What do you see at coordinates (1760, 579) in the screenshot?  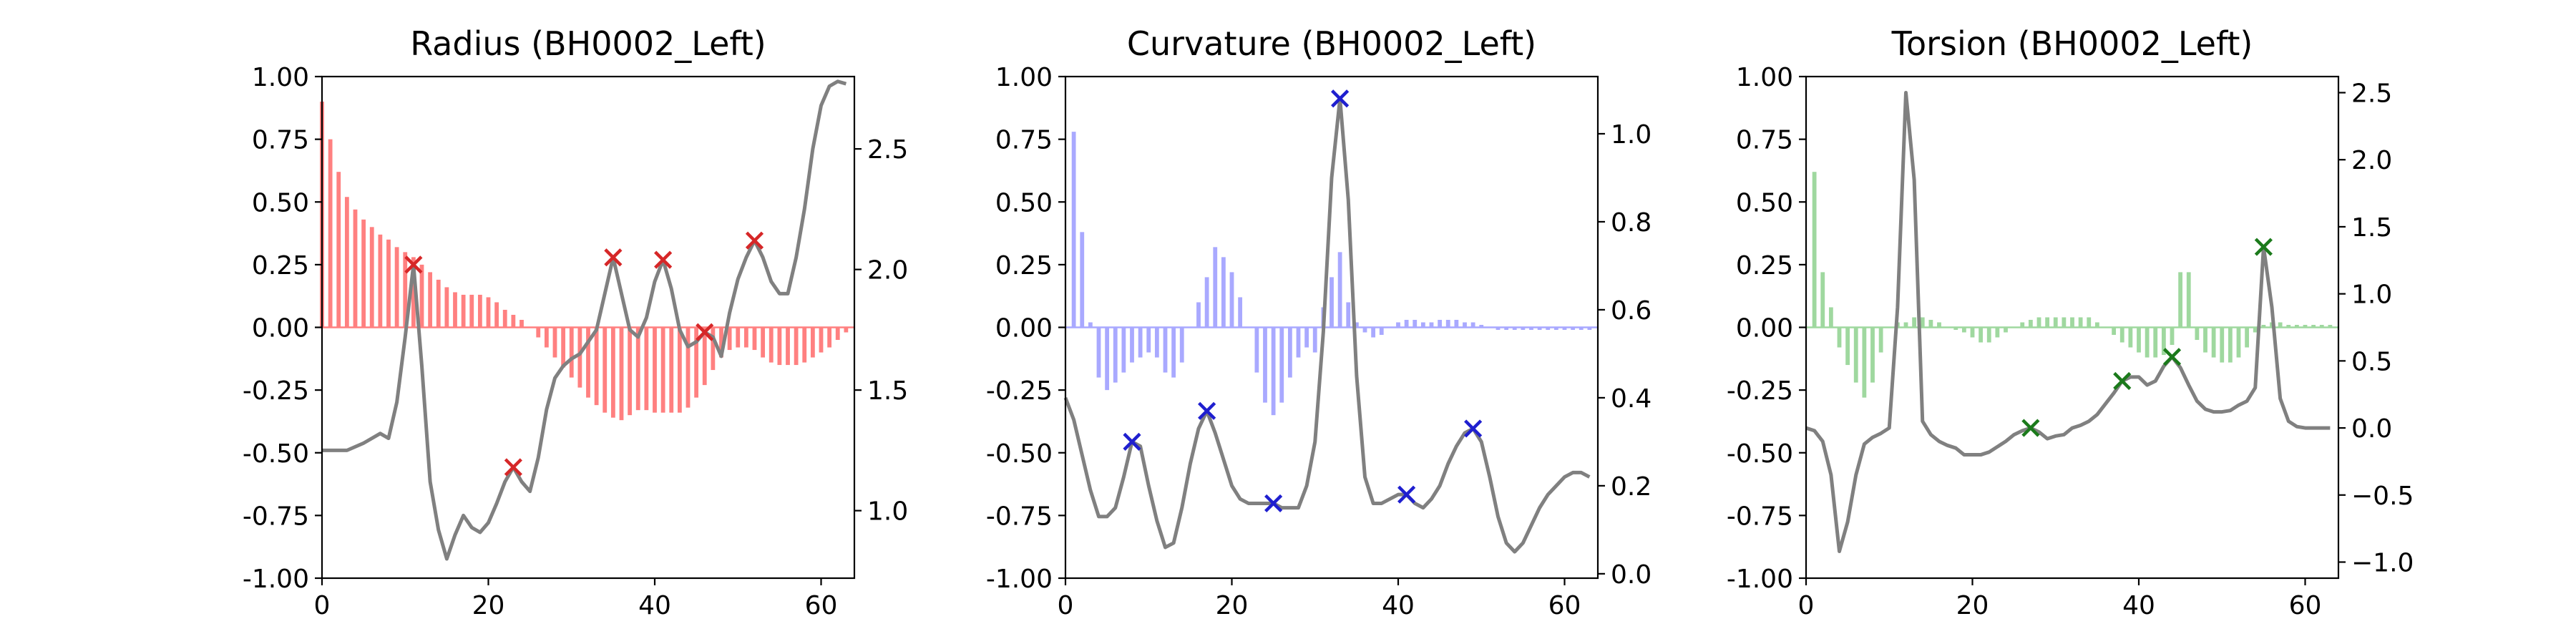 I see `torsion-panel-left-ytick-label: -1.00` at bounding box center [1760, 579].